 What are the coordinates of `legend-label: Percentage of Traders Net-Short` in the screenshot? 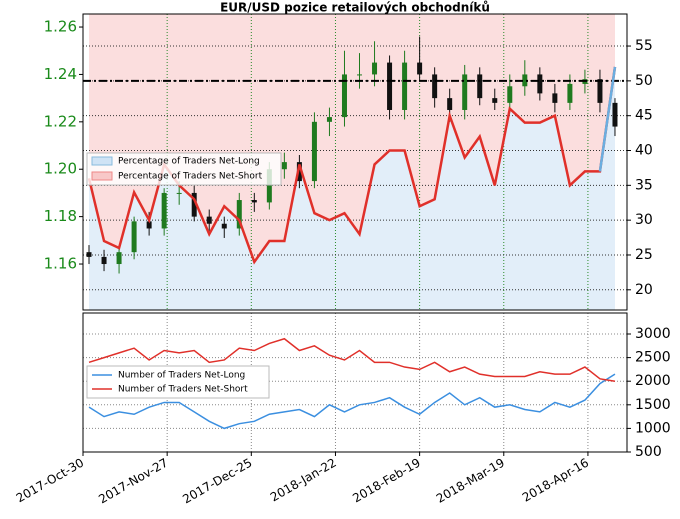 It's located at (190, 177).